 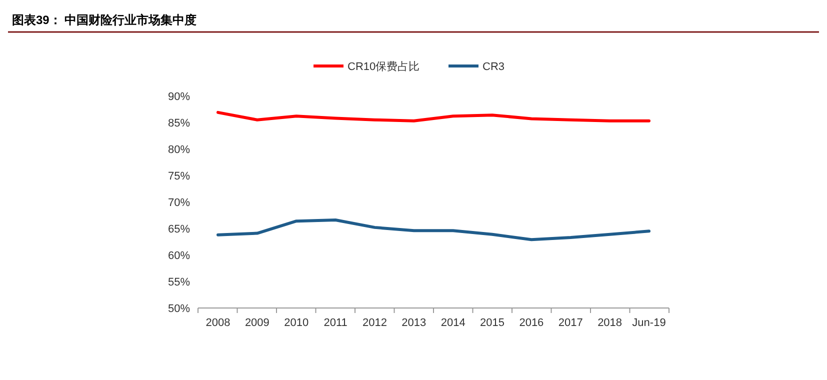 I want to click on chart-title: 图表39： 中国财险行业市场集中度, so click(x=104, y=20).